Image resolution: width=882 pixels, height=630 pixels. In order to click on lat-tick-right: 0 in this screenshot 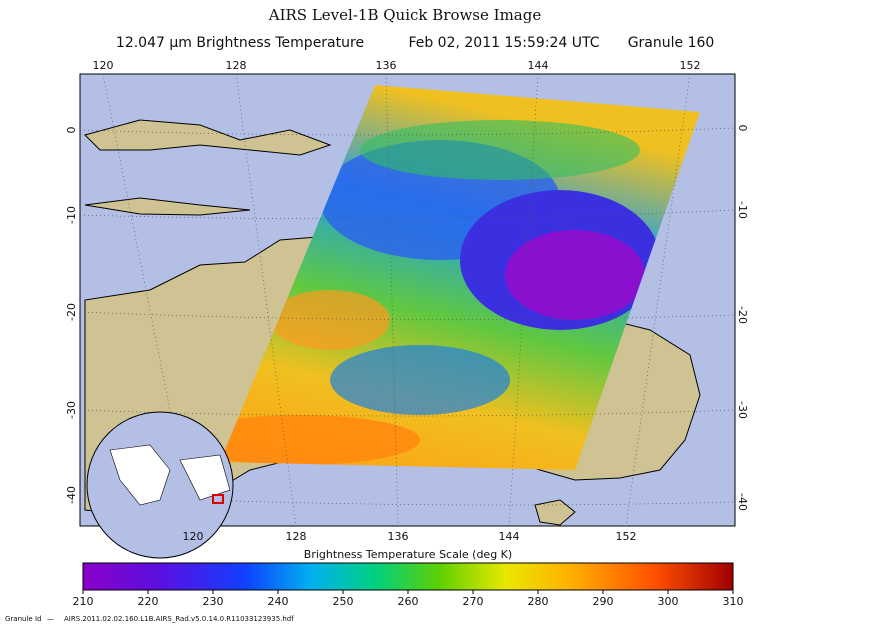, I will do `click(742, 128)`.